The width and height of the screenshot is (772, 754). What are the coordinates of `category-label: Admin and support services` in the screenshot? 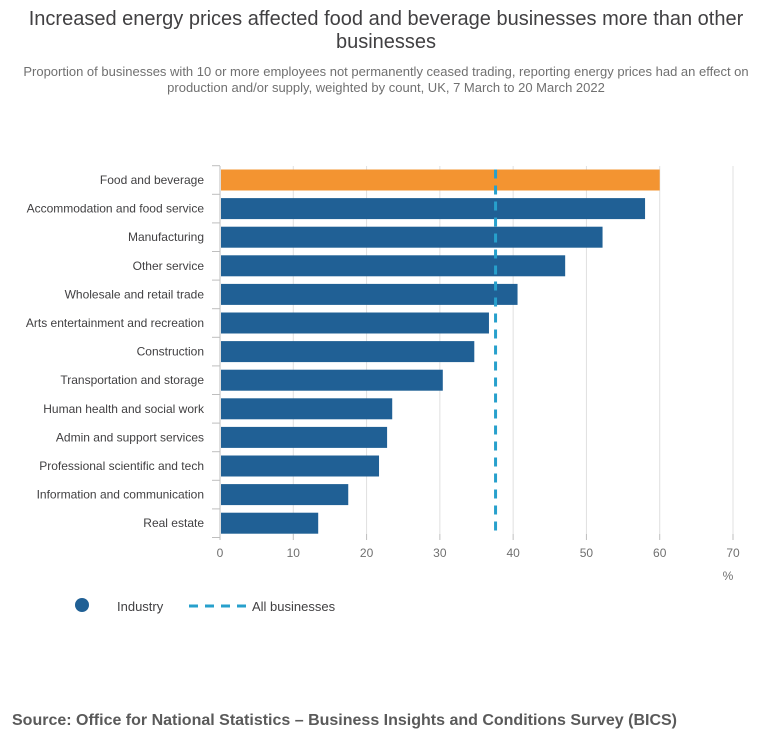 It's located at (130, 437).